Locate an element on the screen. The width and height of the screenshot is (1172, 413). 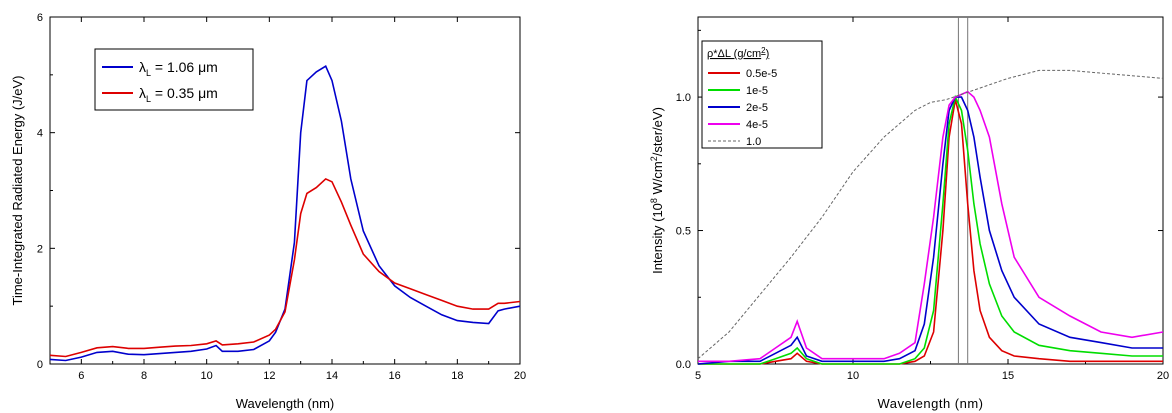
y-tick-label: 0.5 is located at coordinates (683, 232).